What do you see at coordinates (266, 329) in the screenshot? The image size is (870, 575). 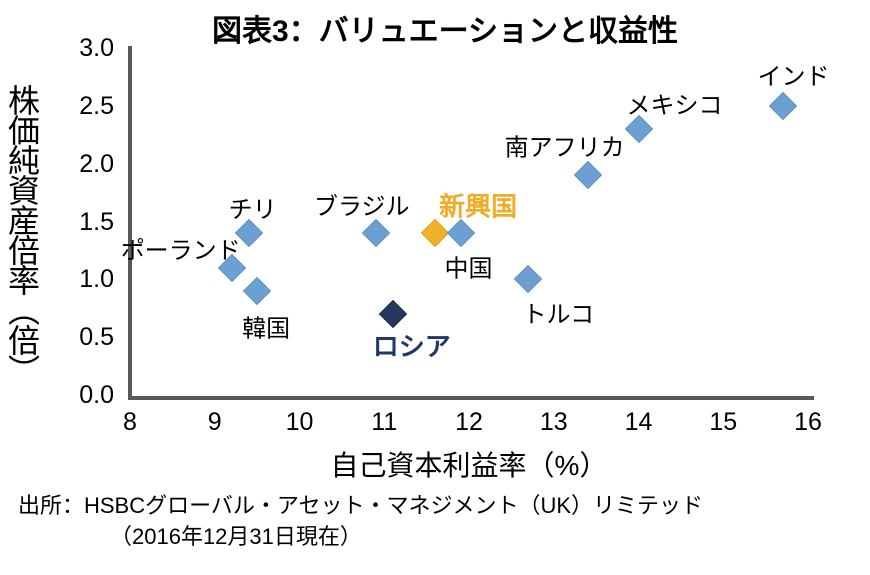 I see `data-point-label: 韓国` at bounding box center [266, 329].